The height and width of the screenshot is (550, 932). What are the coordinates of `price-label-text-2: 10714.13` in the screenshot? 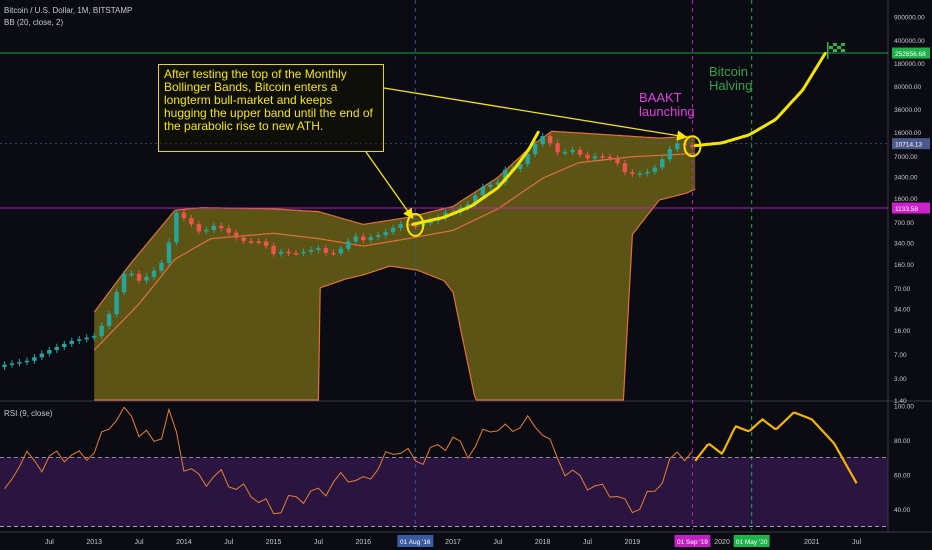 It's located at (908, 145).